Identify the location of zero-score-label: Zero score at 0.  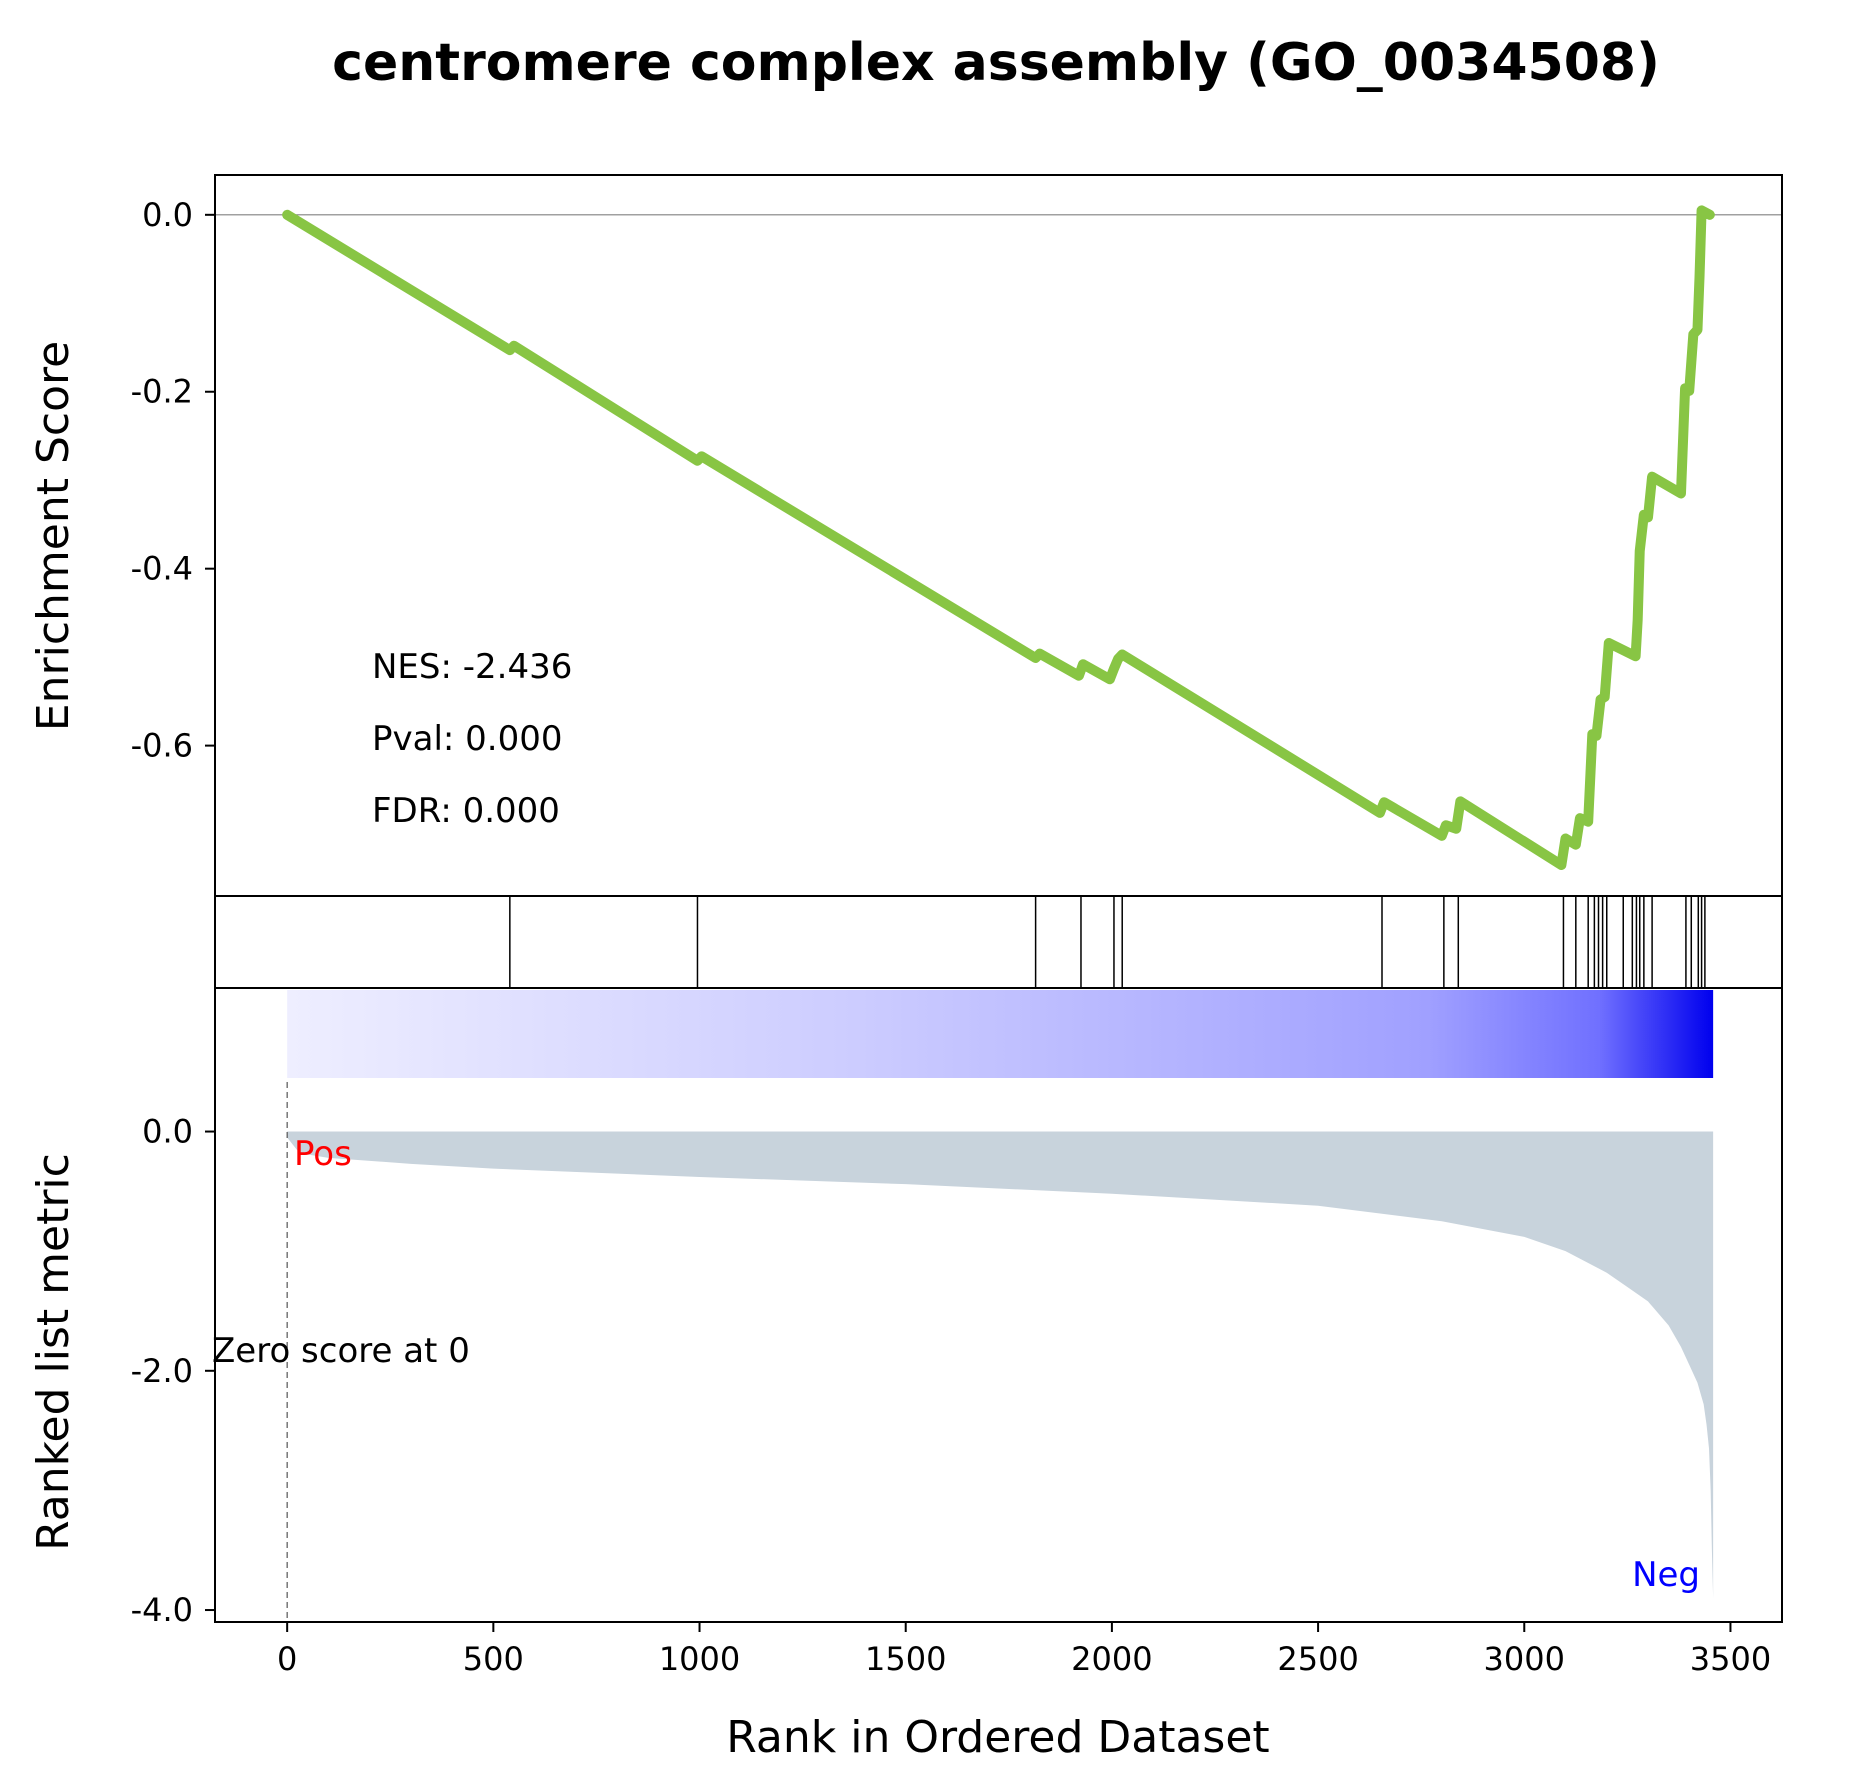
(341, 1351).